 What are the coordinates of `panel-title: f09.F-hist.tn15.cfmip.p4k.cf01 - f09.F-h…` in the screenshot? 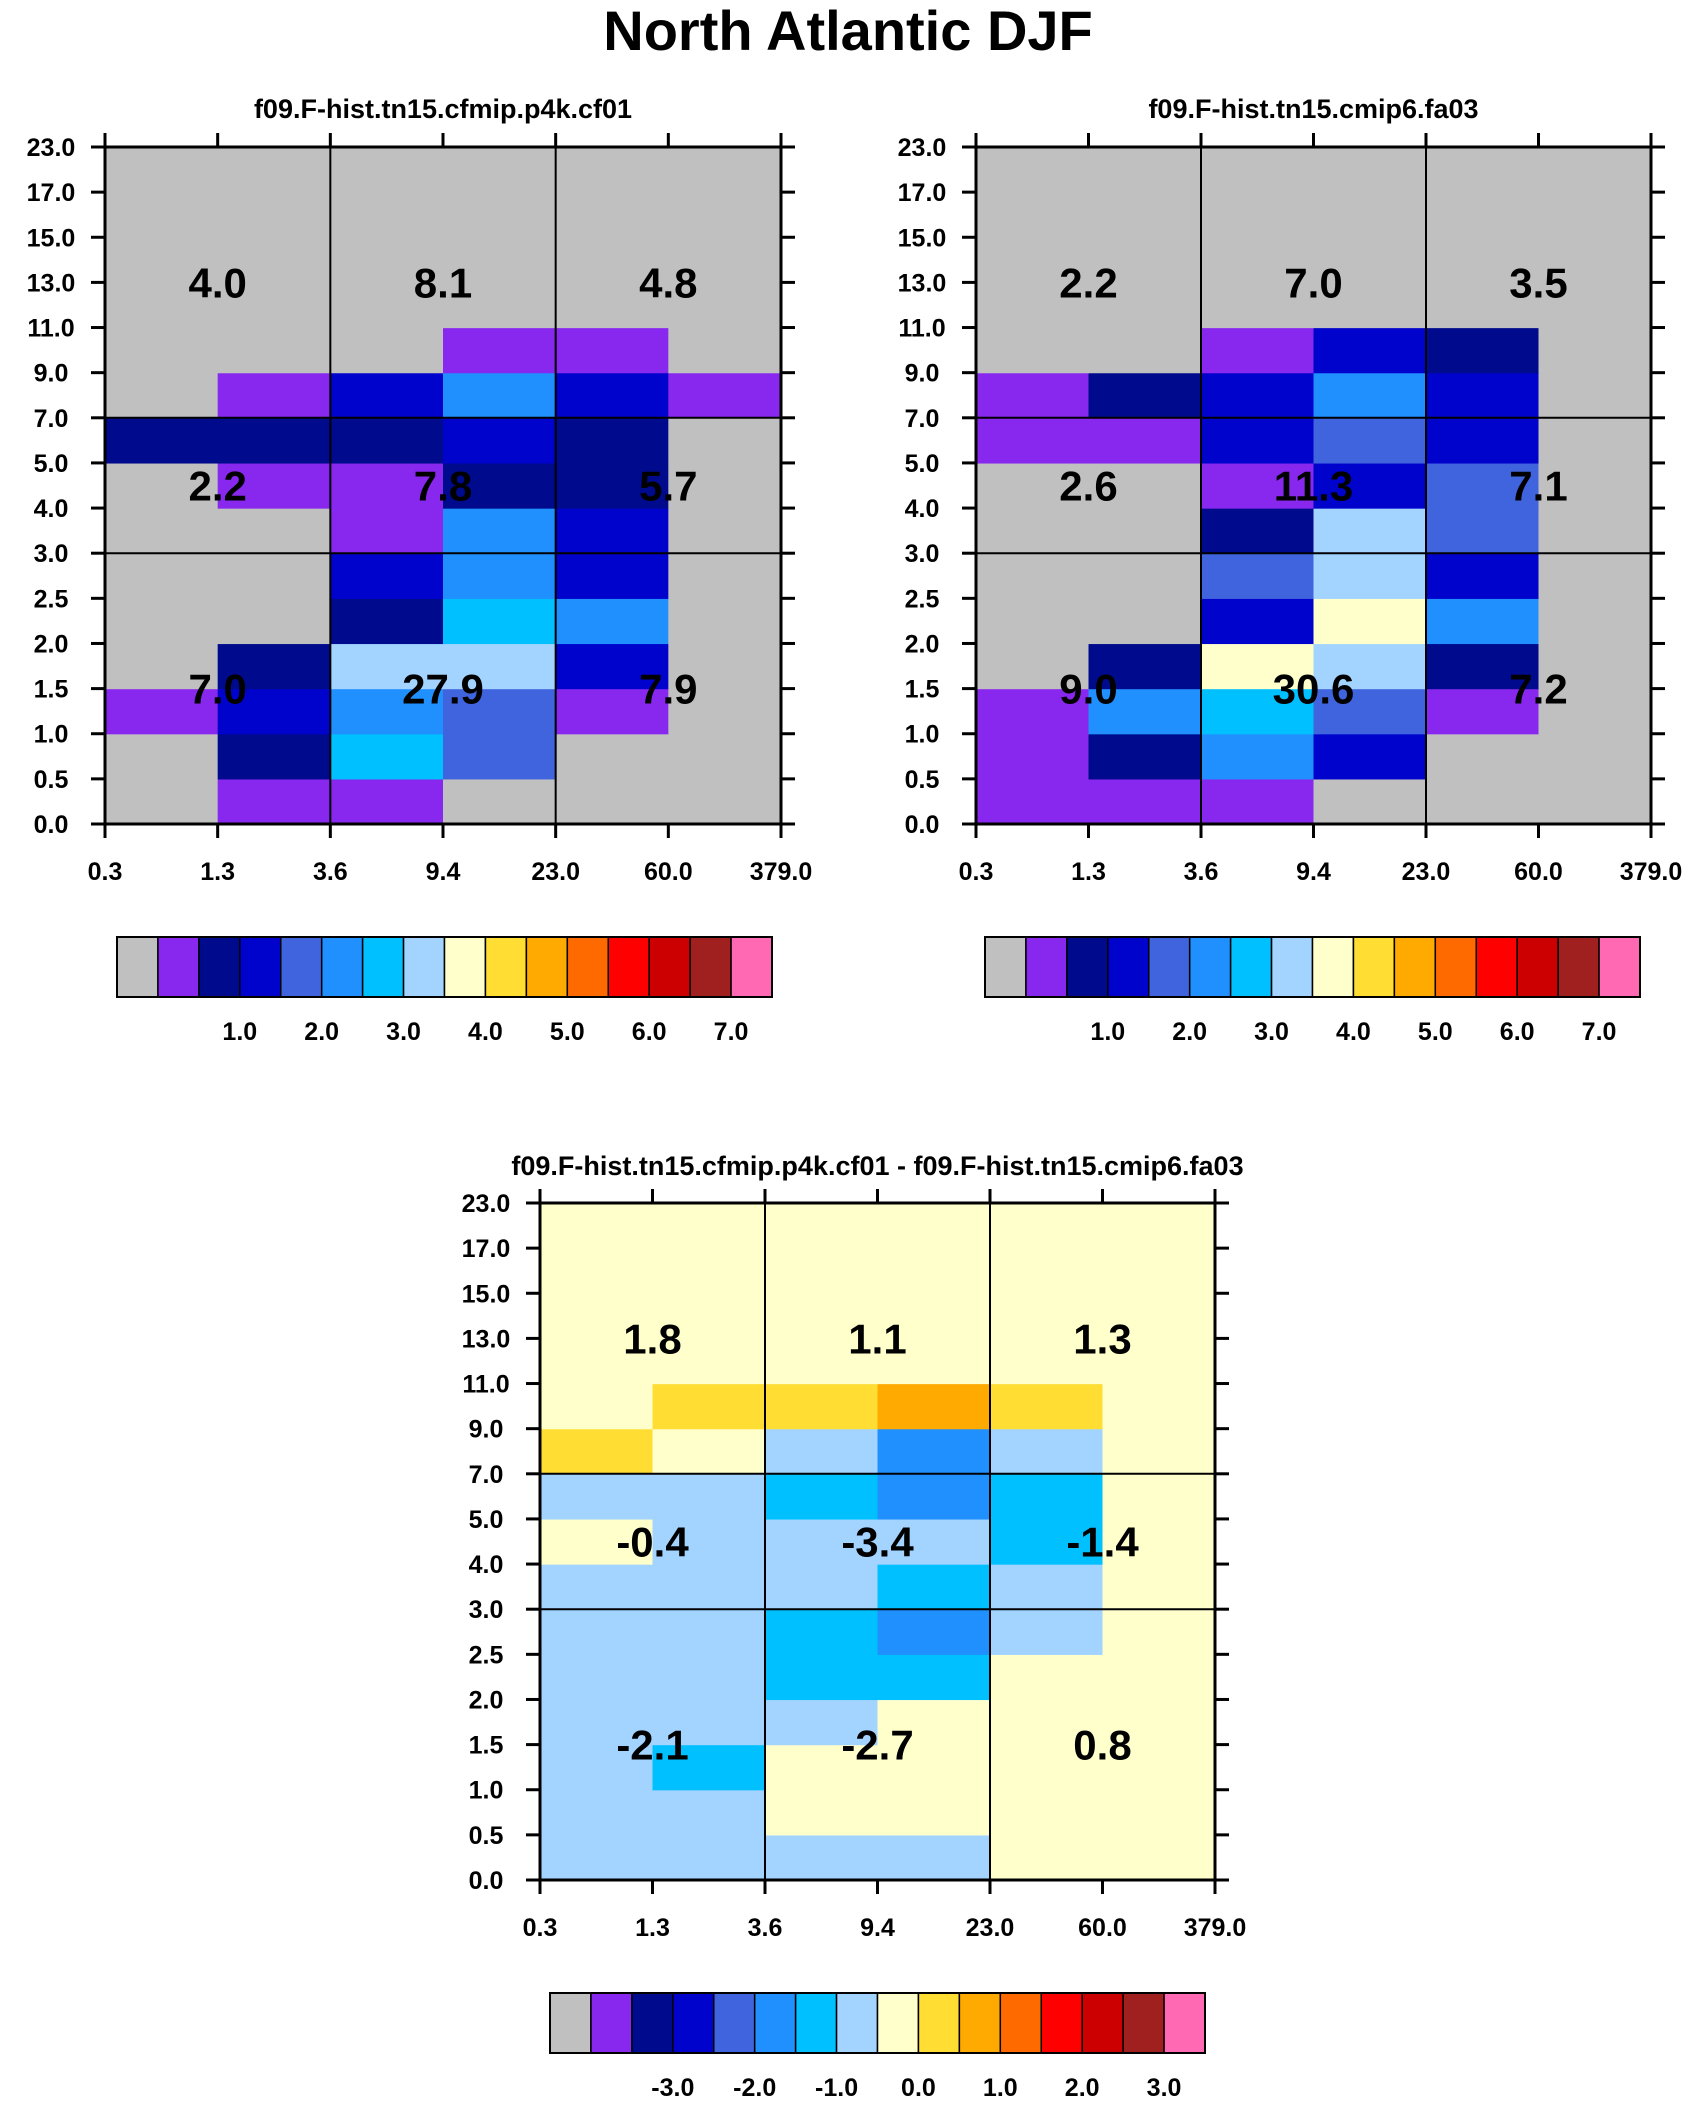 It's located at (877, 1166).